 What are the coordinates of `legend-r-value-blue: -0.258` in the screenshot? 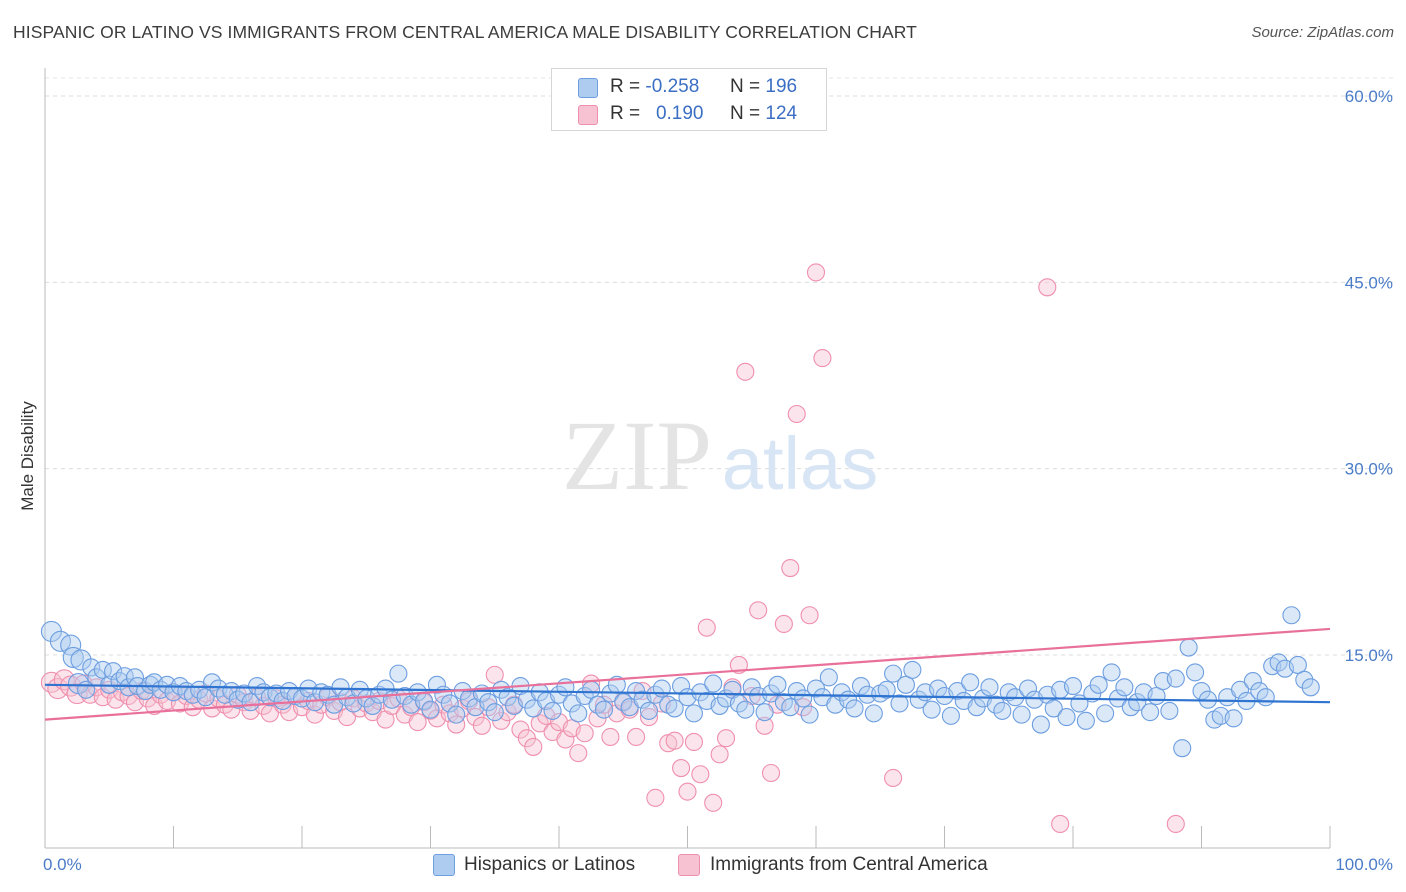 It's located at (672, 86).